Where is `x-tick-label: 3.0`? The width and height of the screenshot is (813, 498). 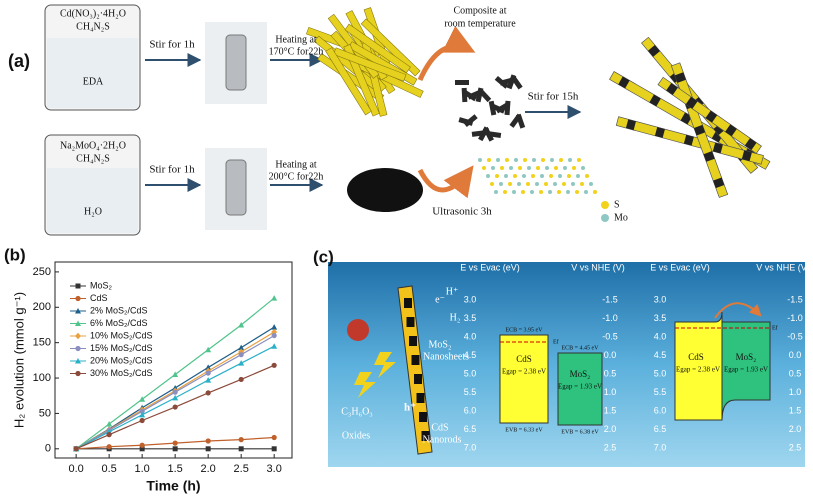
x-tick-label: 3.0 is located at coordinates (274, 469).